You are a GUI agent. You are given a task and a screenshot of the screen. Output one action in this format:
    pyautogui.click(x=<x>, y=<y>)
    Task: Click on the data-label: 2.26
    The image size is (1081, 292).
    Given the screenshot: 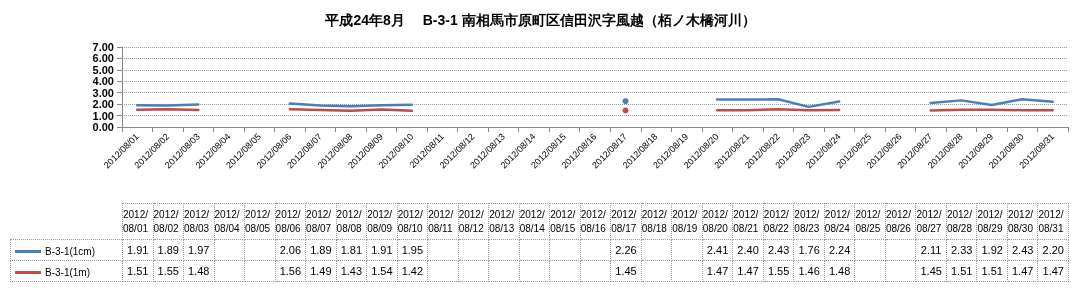 What is the action you would take?
    pyautogui.click(x=626, y=250)
    